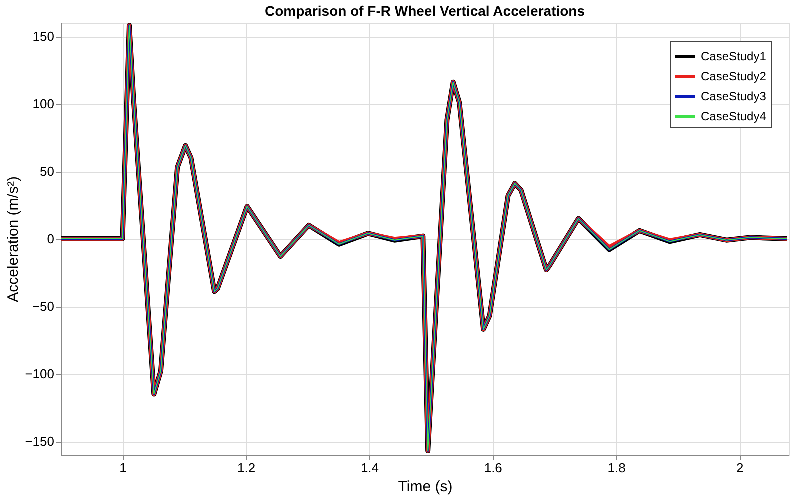 Image resolution: width=794 pixels, height=499 pixels. I want to click on y-axis-title: Acceleration (m/s²), so click(13, 239).